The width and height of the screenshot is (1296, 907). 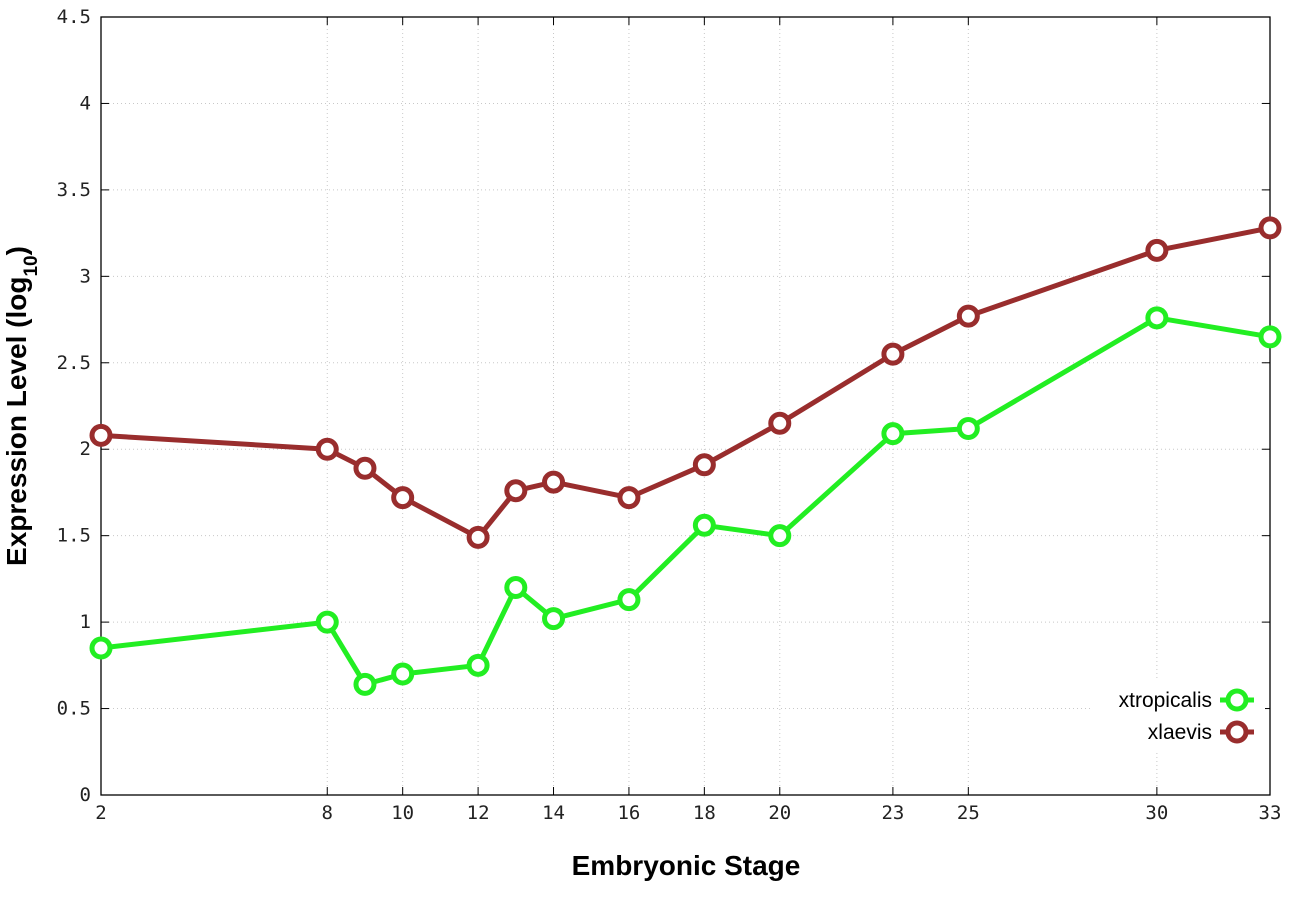 I want to click on y-tick-label: 2, so click(x=85, y=449).